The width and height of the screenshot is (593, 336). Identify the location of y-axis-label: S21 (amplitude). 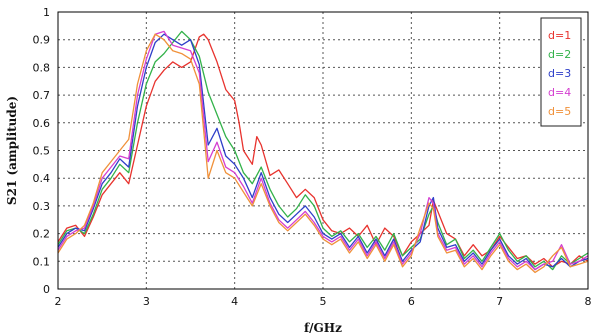
(12, 150).